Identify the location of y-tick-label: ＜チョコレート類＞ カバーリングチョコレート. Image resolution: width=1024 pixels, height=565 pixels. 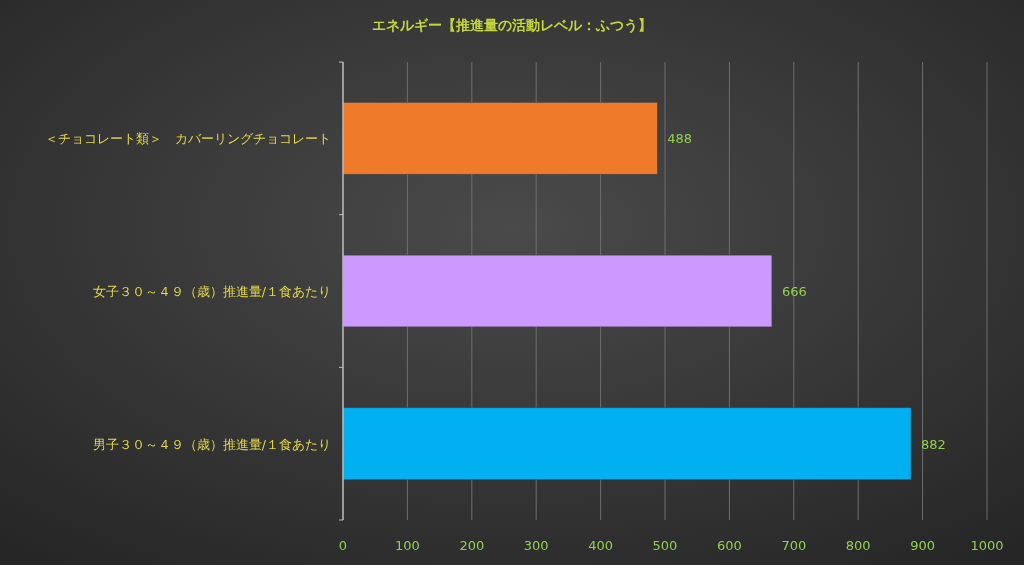
(188, 139).